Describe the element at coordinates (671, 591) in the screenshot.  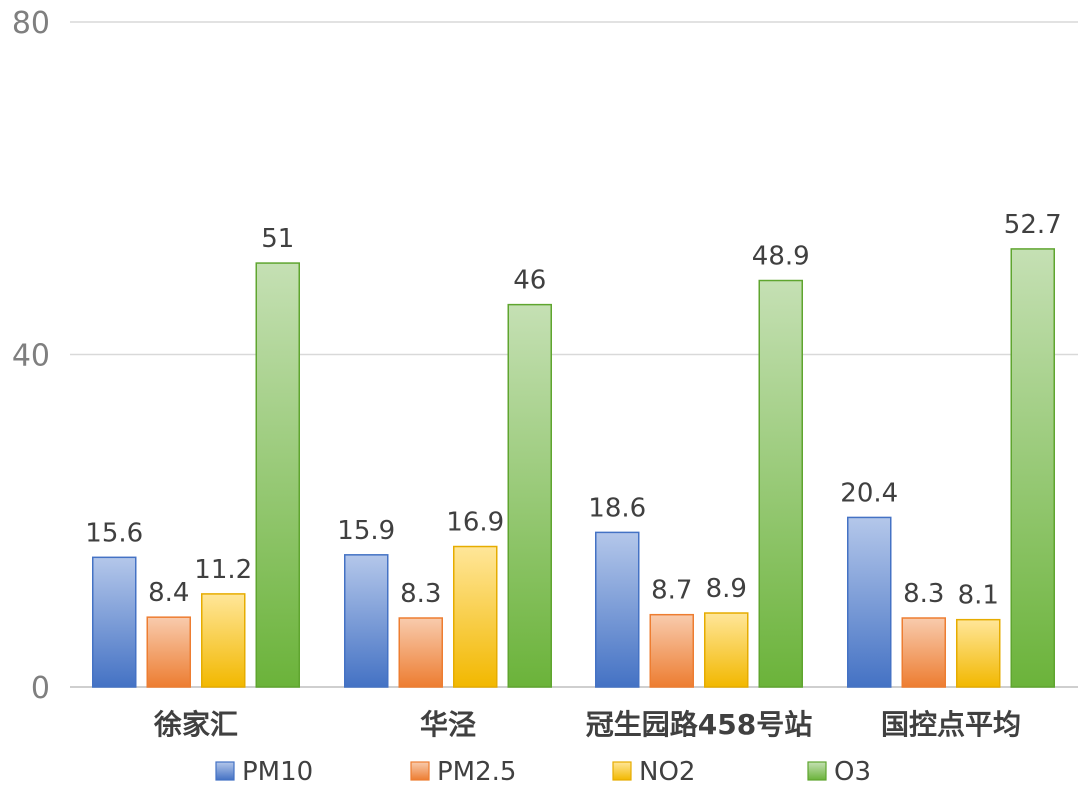
I see `data-label: 8.7` at that location.